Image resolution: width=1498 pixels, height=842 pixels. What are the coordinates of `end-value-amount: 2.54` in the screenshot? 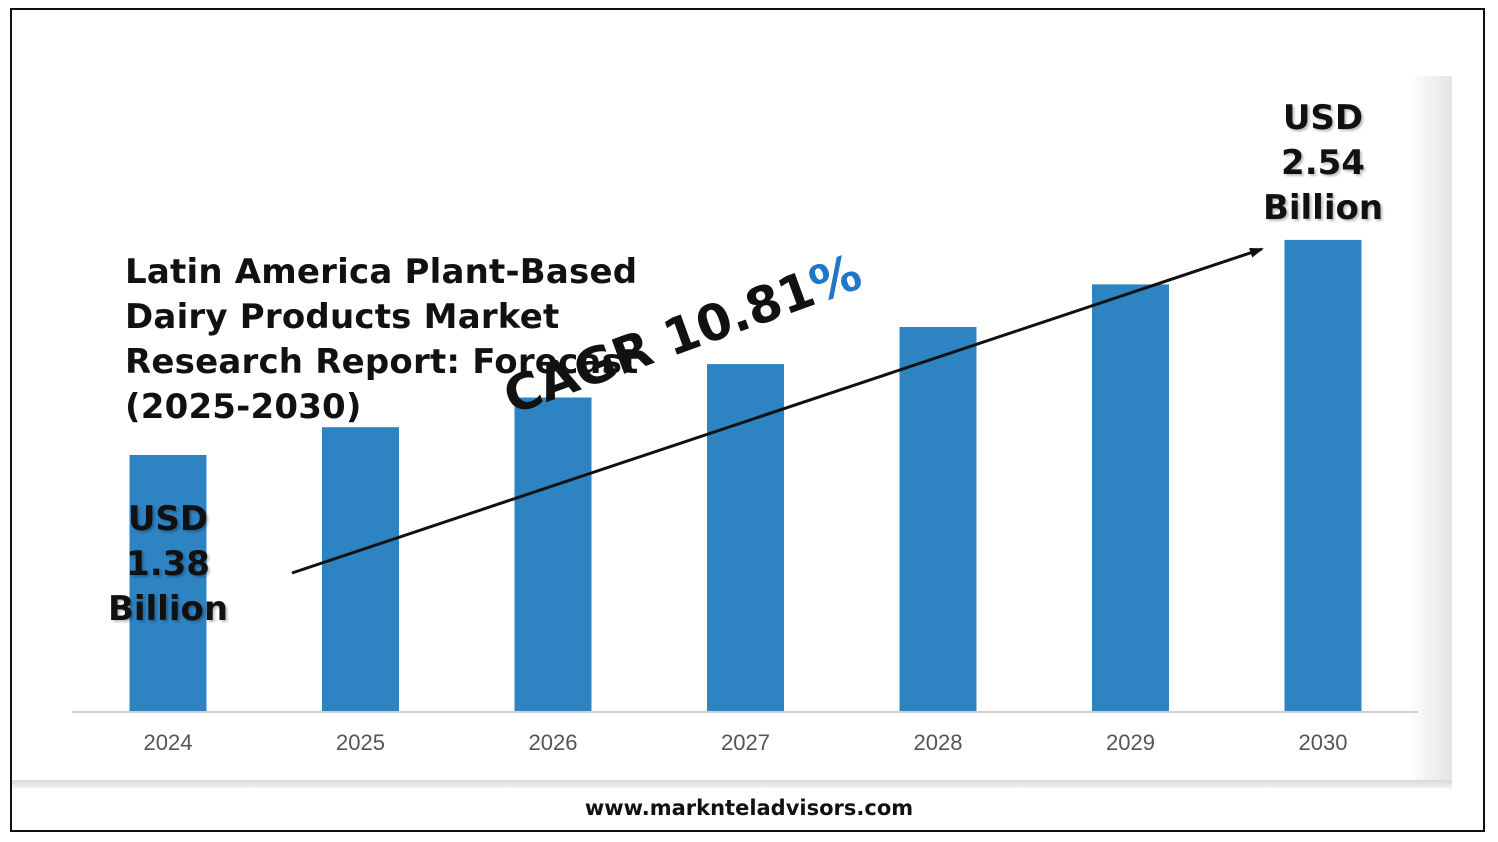 It's located at (1323, 163).